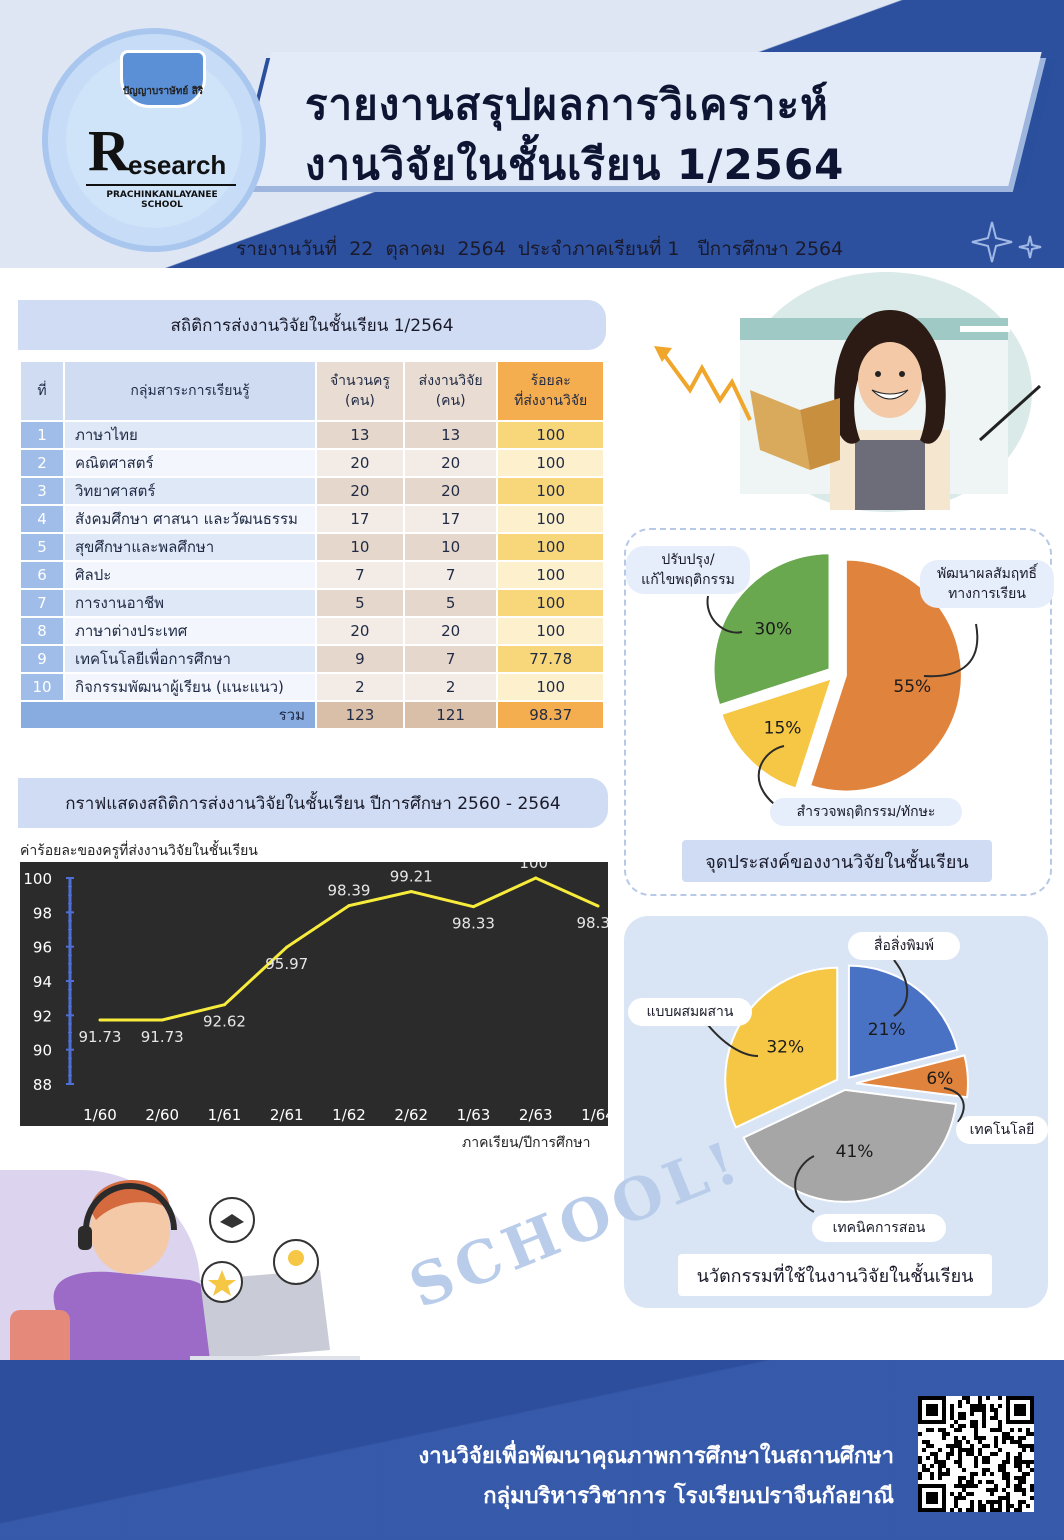 This screenshot has height=1540, width=1064. I want to click on y-tick-label: 92, so click(42, 1016).